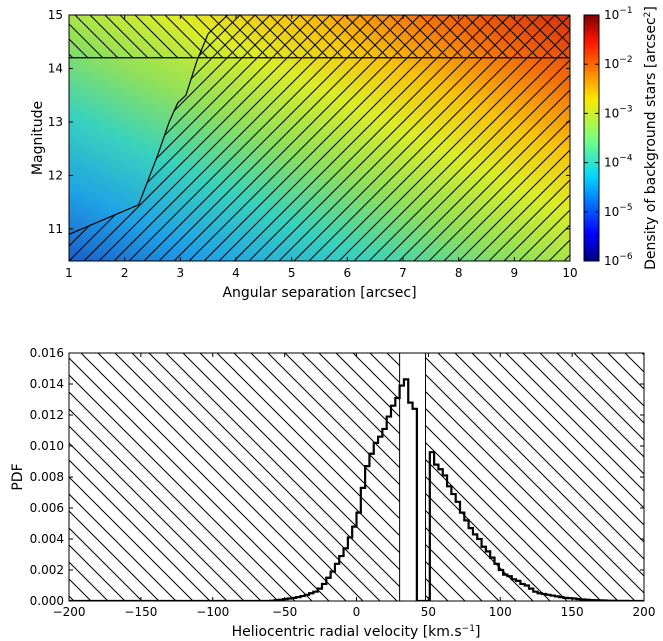 The height and width of the screenshot is (641, 663). Describe the element at coordinates (534, 477) in the screenshot. I see `excluded-hatch-right` at that location.